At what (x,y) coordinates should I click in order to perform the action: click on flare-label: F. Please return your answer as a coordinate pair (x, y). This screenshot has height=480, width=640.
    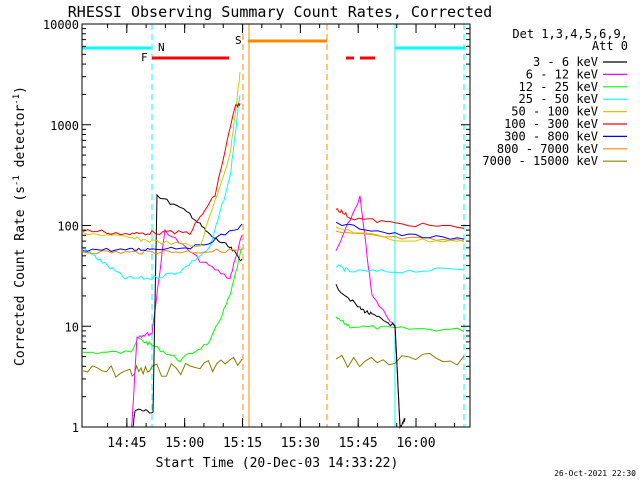
    Looking at the image, I should click on (144, 57).